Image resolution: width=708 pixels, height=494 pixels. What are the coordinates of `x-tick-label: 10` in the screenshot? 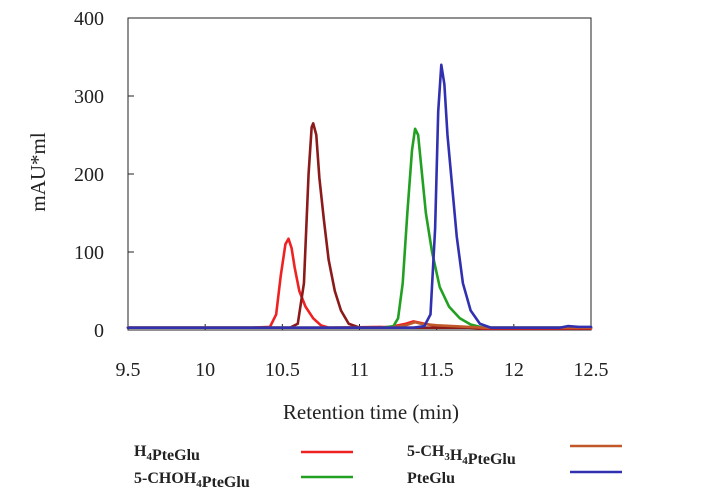 It's located at (205, 370).